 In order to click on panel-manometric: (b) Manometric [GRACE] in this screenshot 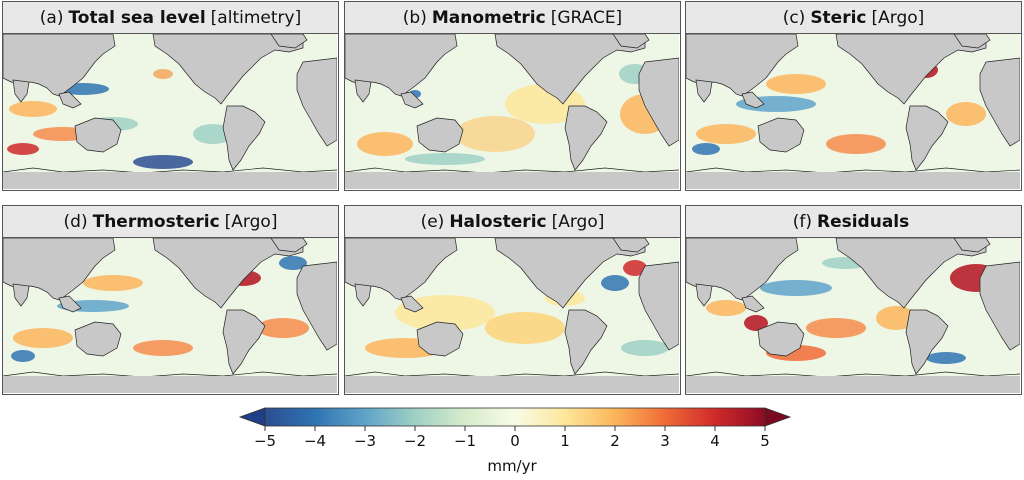, I will do `click(512, 96)`.